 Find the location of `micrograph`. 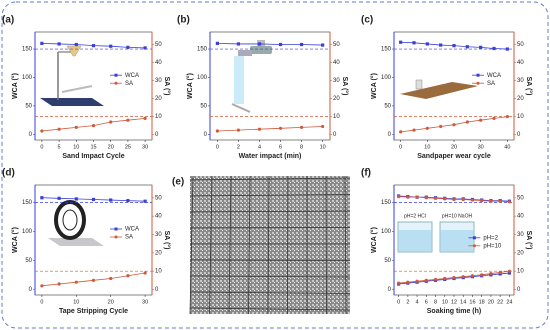

micrograph is located at coordinates (270, 245).